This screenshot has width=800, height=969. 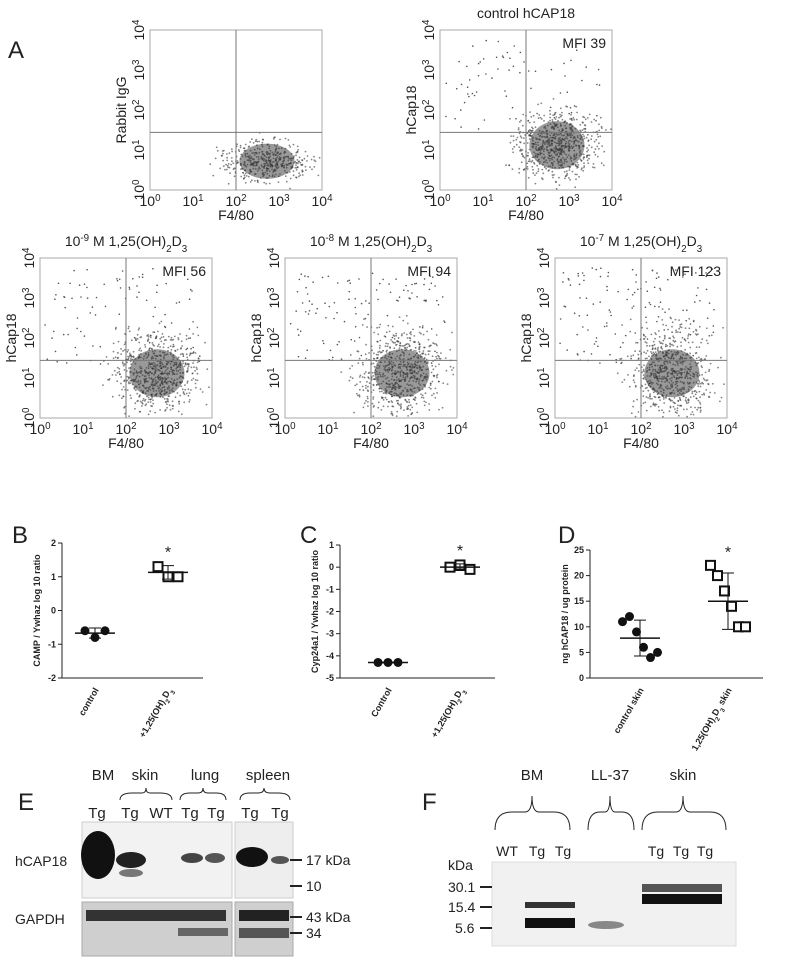 I want to click on error-bar, so click(x=460, y=567).